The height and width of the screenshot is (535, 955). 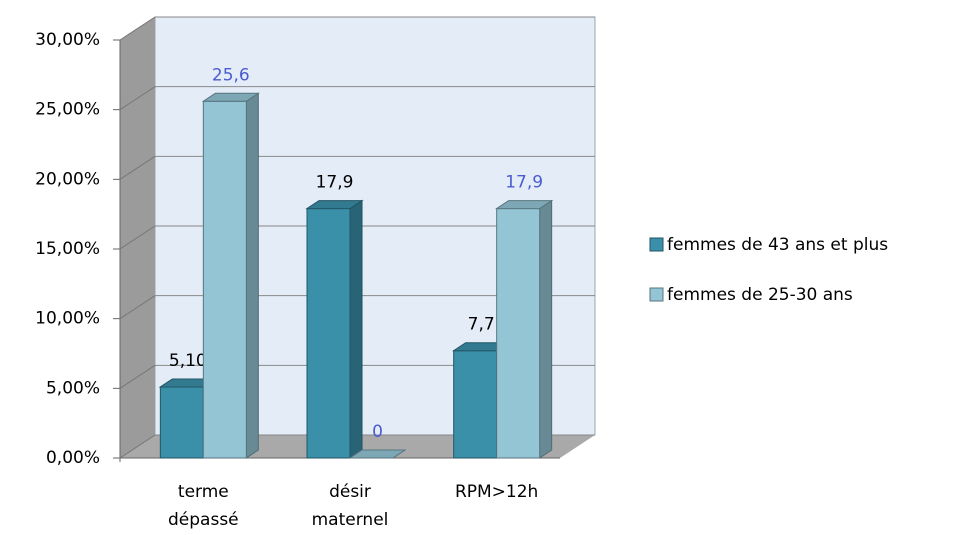 What do you see at coordinates (73, 458) in the screenshot?
I see `y-tick-label: 0,00%` at bounding box center [73, 458].